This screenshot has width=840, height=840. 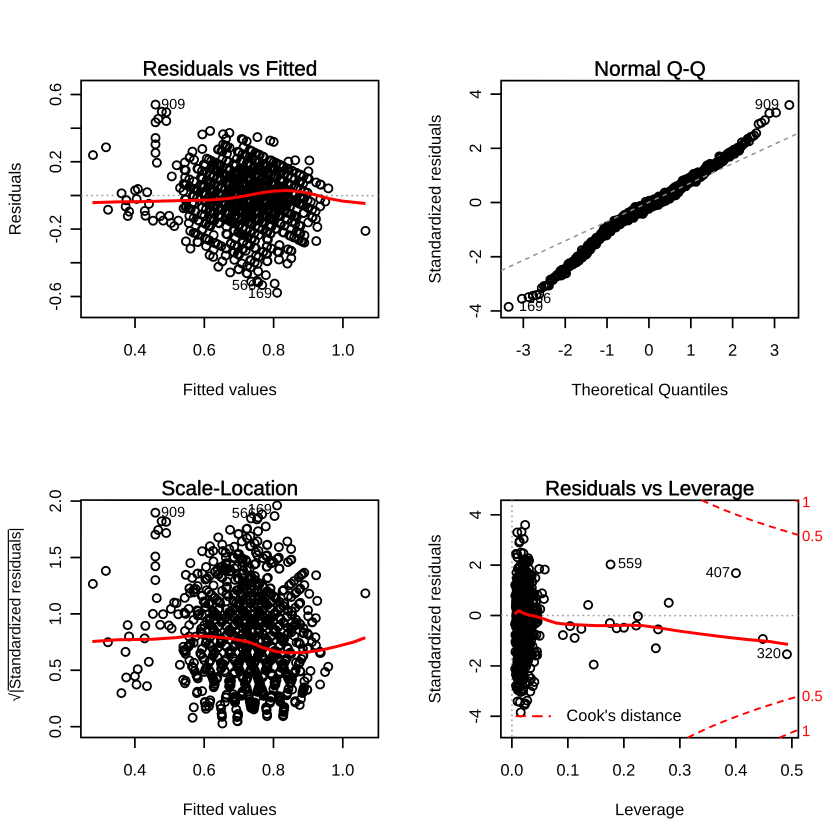 I want to click on svg-text: Residuals, so click(x=15, y=199).